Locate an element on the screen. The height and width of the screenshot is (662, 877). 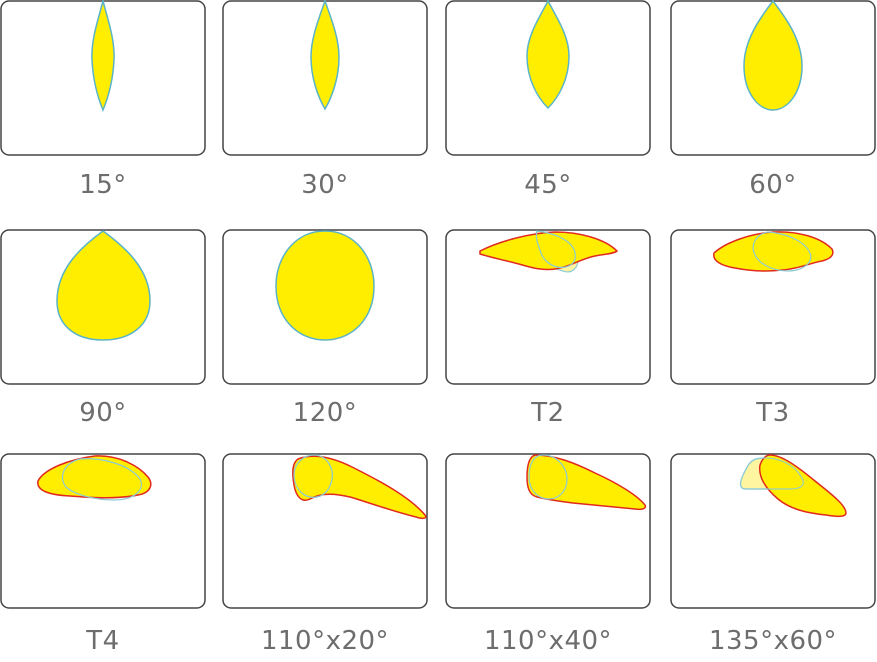
type-iv-beam-icon is located at coordinates (103, 531).